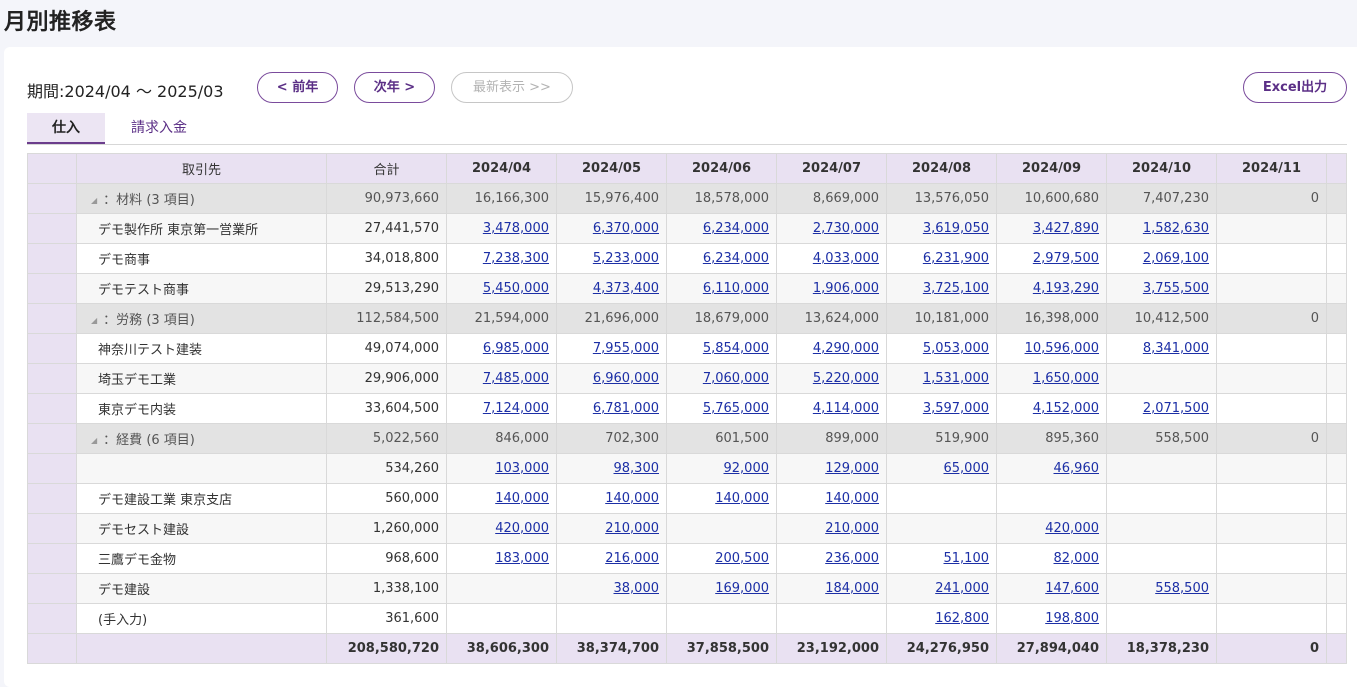 This screenshot has height=687, width=1357. What do you see at coordinates (1336, 228) in the screenshot?
I see `row-end-cell` at bounding box center [1336, 228].